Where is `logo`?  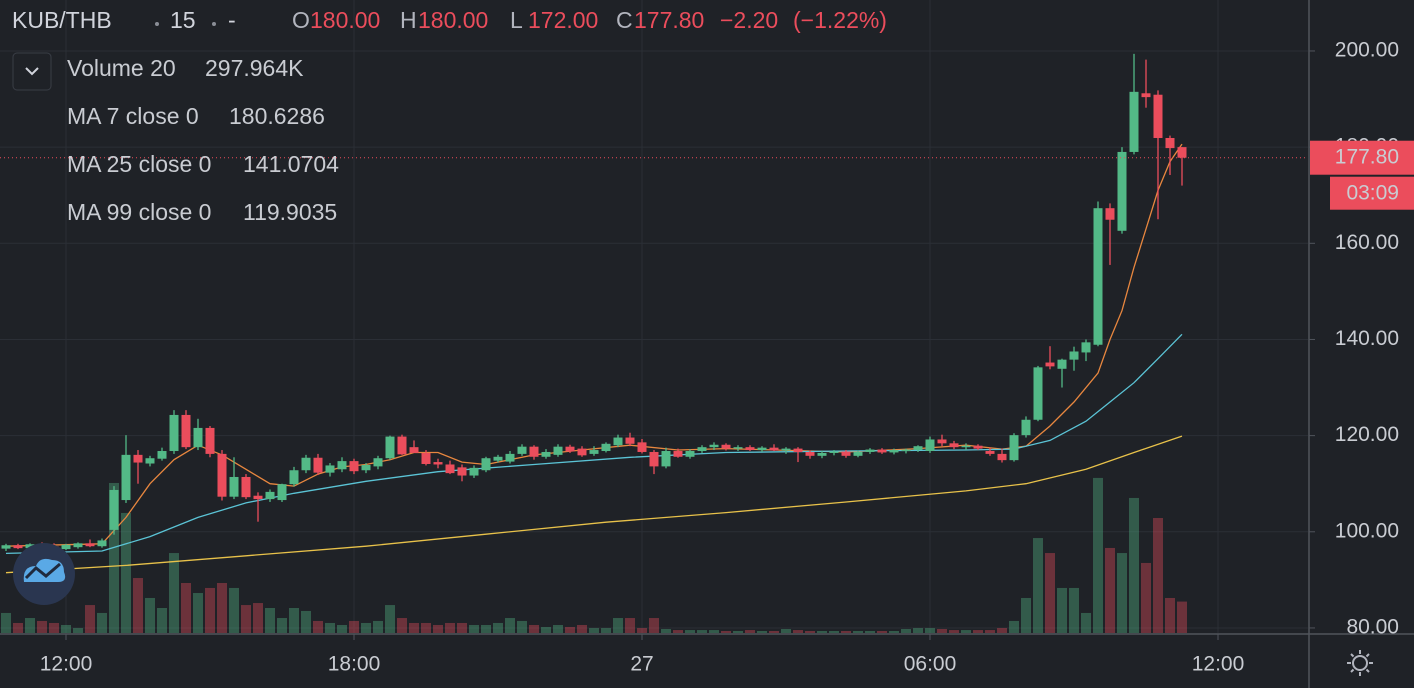
logo is located at coordinates (44, 574).